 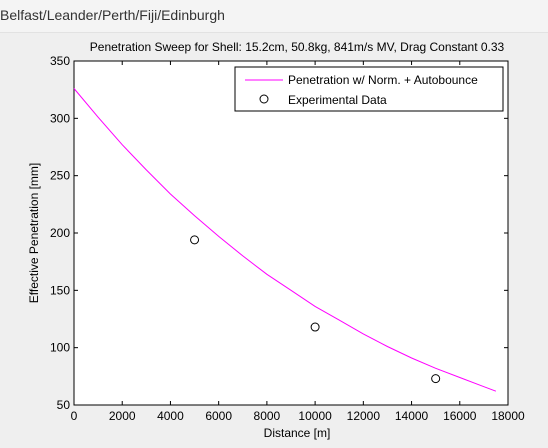 What do you see at coordinates (170, 416) in the screenshot?
I see `x-tick-label: 4000` at bounding box center [170, 416].